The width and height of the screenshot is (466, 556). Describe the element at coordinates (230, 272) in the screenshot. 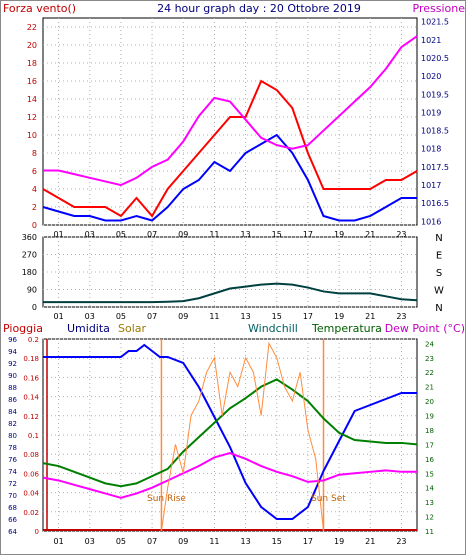

I see `wind-direction-plot-area` at that location.